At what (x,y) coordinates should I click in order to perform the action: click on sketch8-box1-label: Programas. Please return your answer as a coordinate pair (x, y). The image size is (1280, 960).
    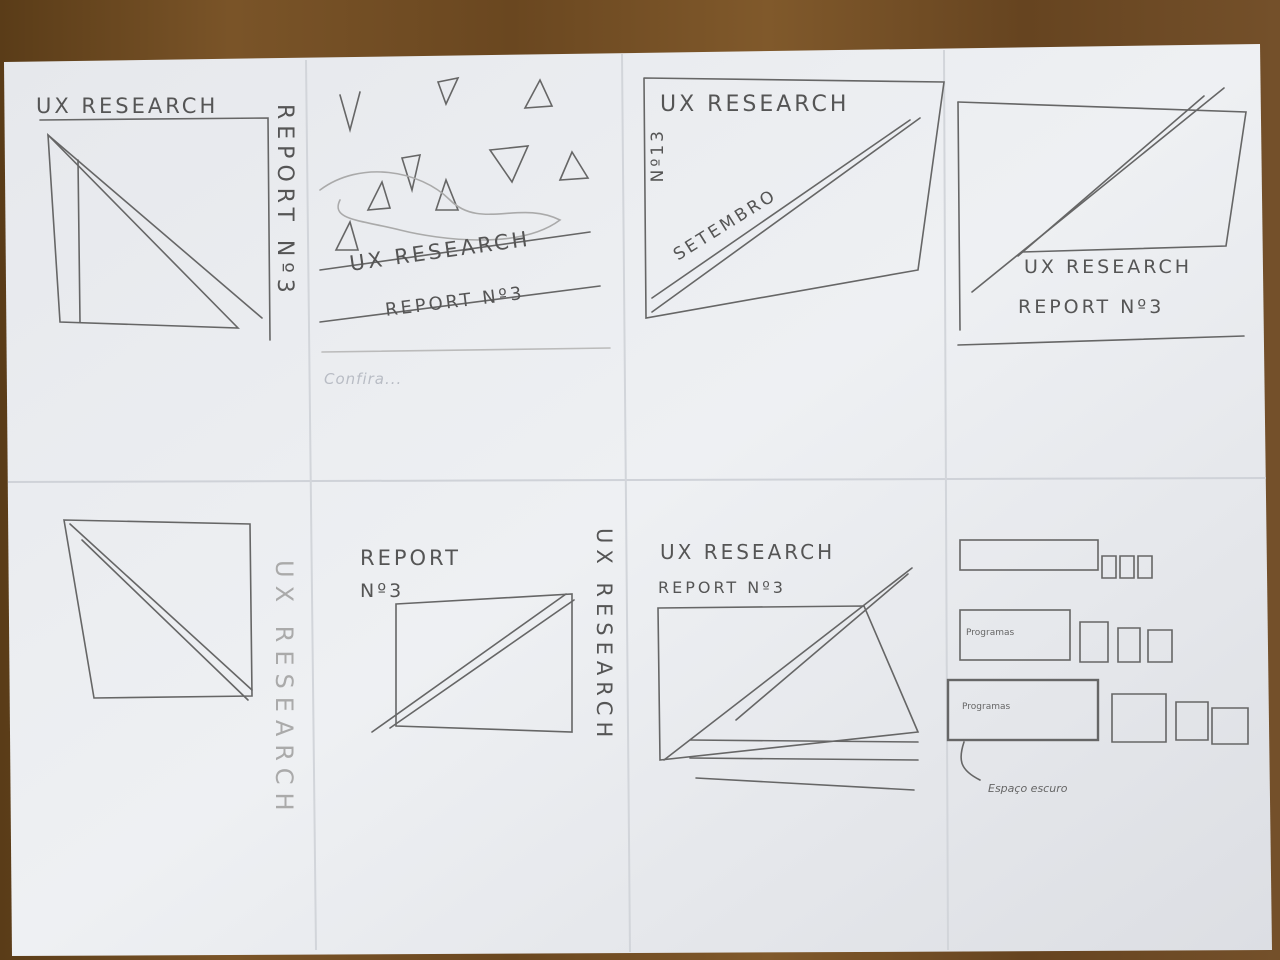
    Looking at the image, I should click on (990, 633).